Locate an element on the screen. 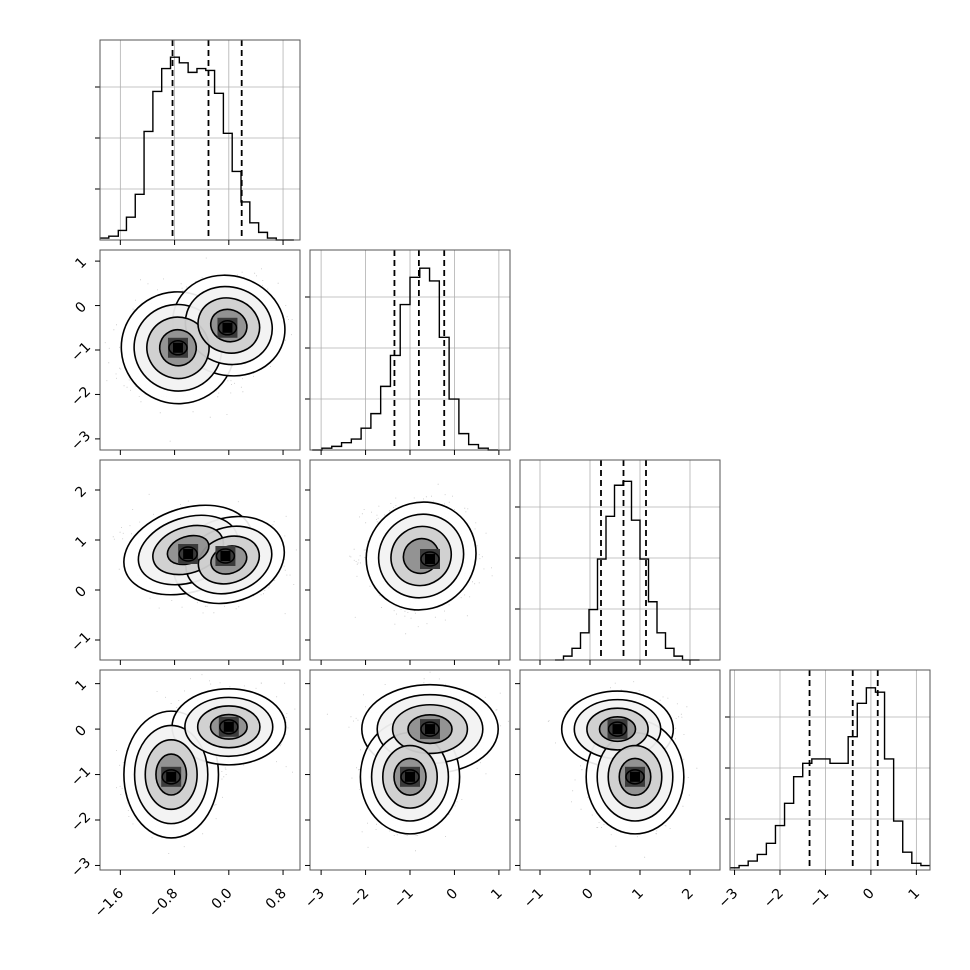 This screenshot has height=970, width=970. x-tick-label: 0.0 is located at coordinates (222, 899).